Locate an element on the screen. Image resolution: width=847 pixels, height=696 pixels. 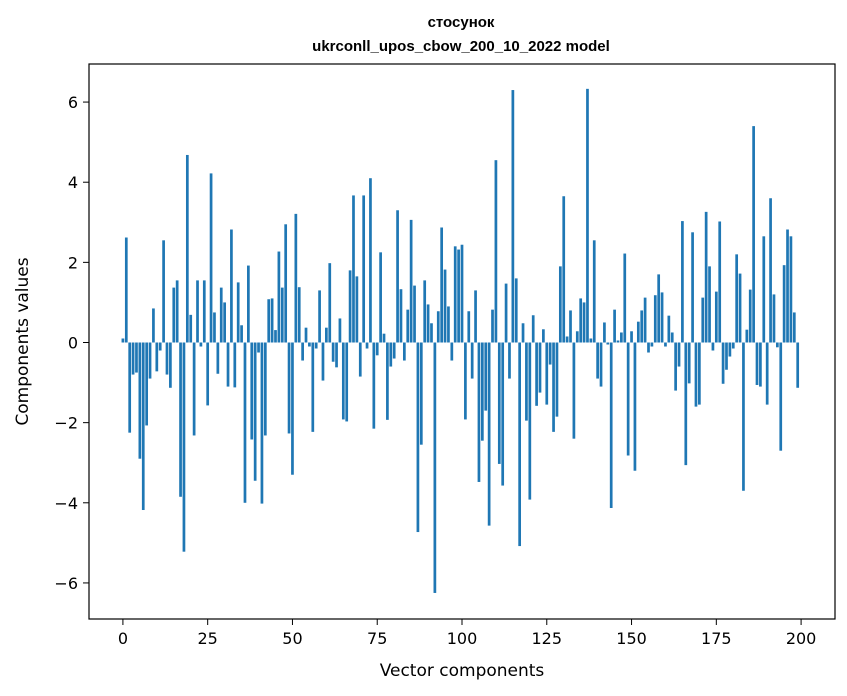
x-tick-label: 75 is located at coordinates (377, 638).